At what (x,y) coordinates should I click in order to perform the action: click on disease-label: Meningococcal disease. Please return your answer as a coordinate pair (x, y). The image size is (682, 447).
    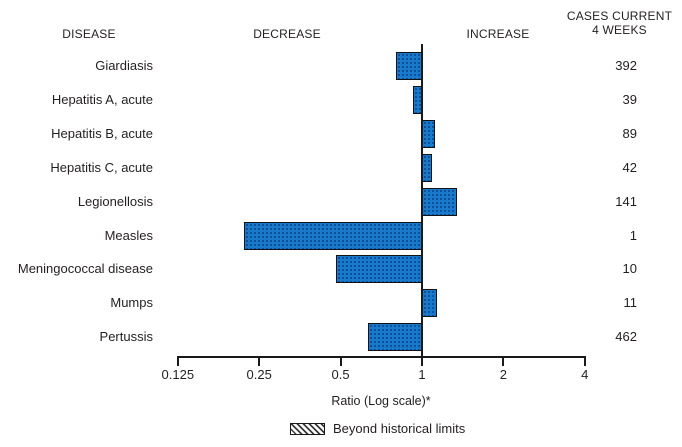
    Looking at the image, I should click on (85, 269).